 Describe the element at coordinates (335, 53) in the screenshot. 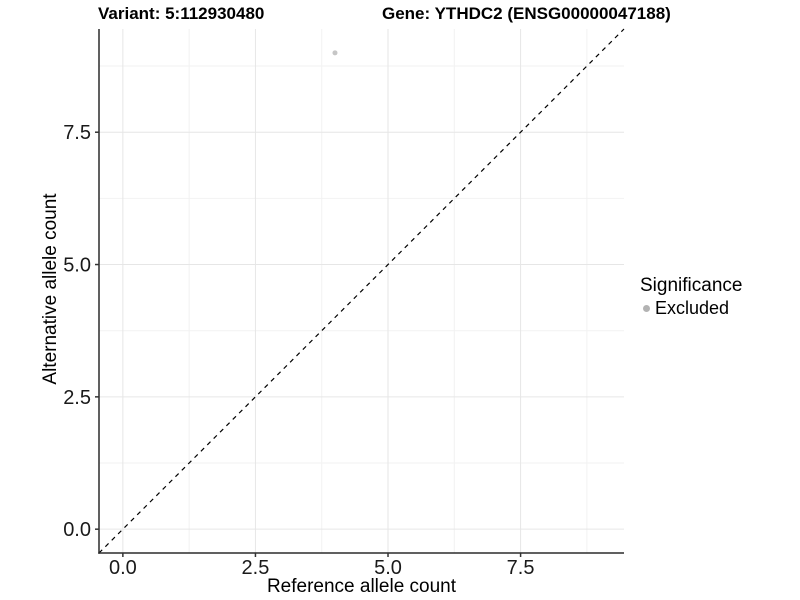

I see `data-point` at that location.